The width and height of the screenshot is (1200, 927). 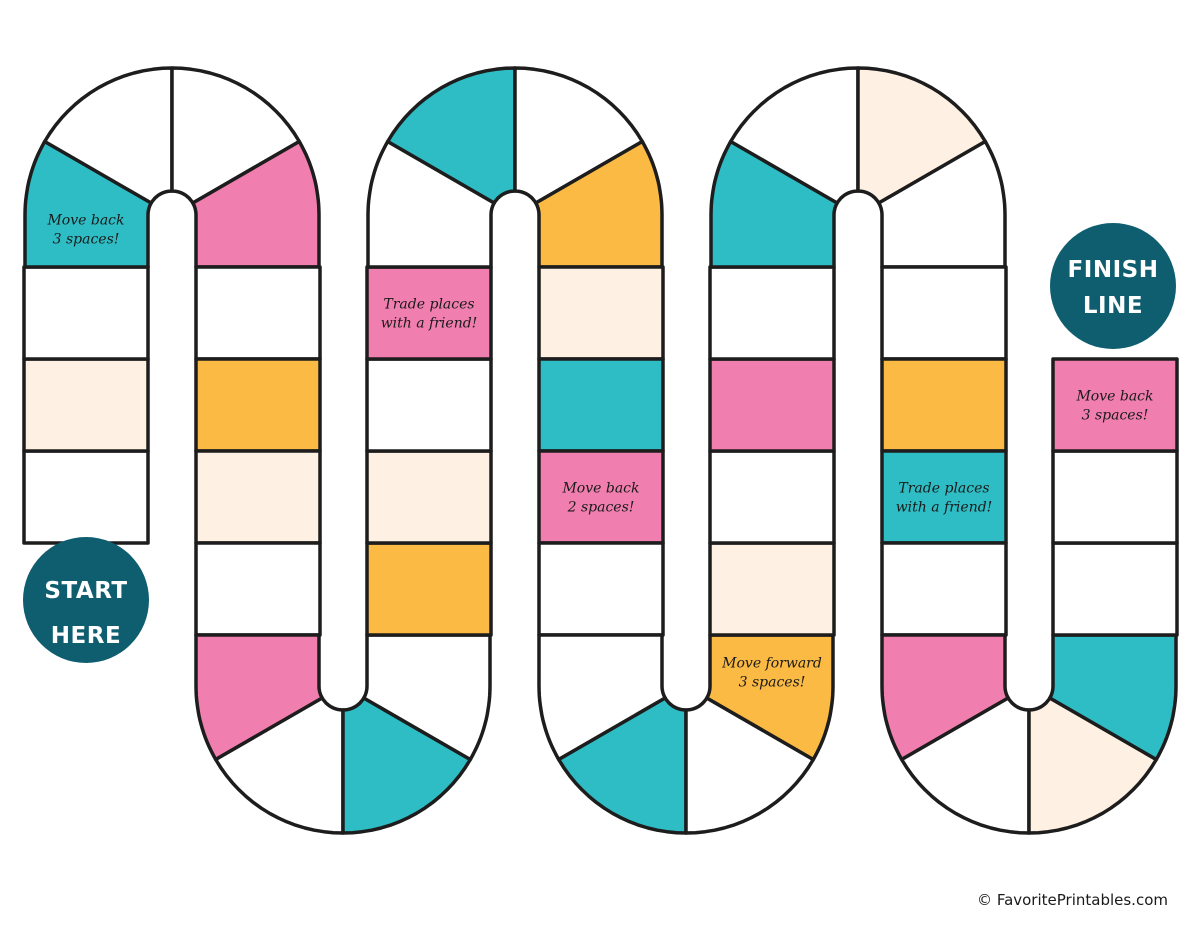 What do you see at coordinates (85, 591) in the screenshot?
I see `start-label-line1: START` at bounding box center [85, 591].